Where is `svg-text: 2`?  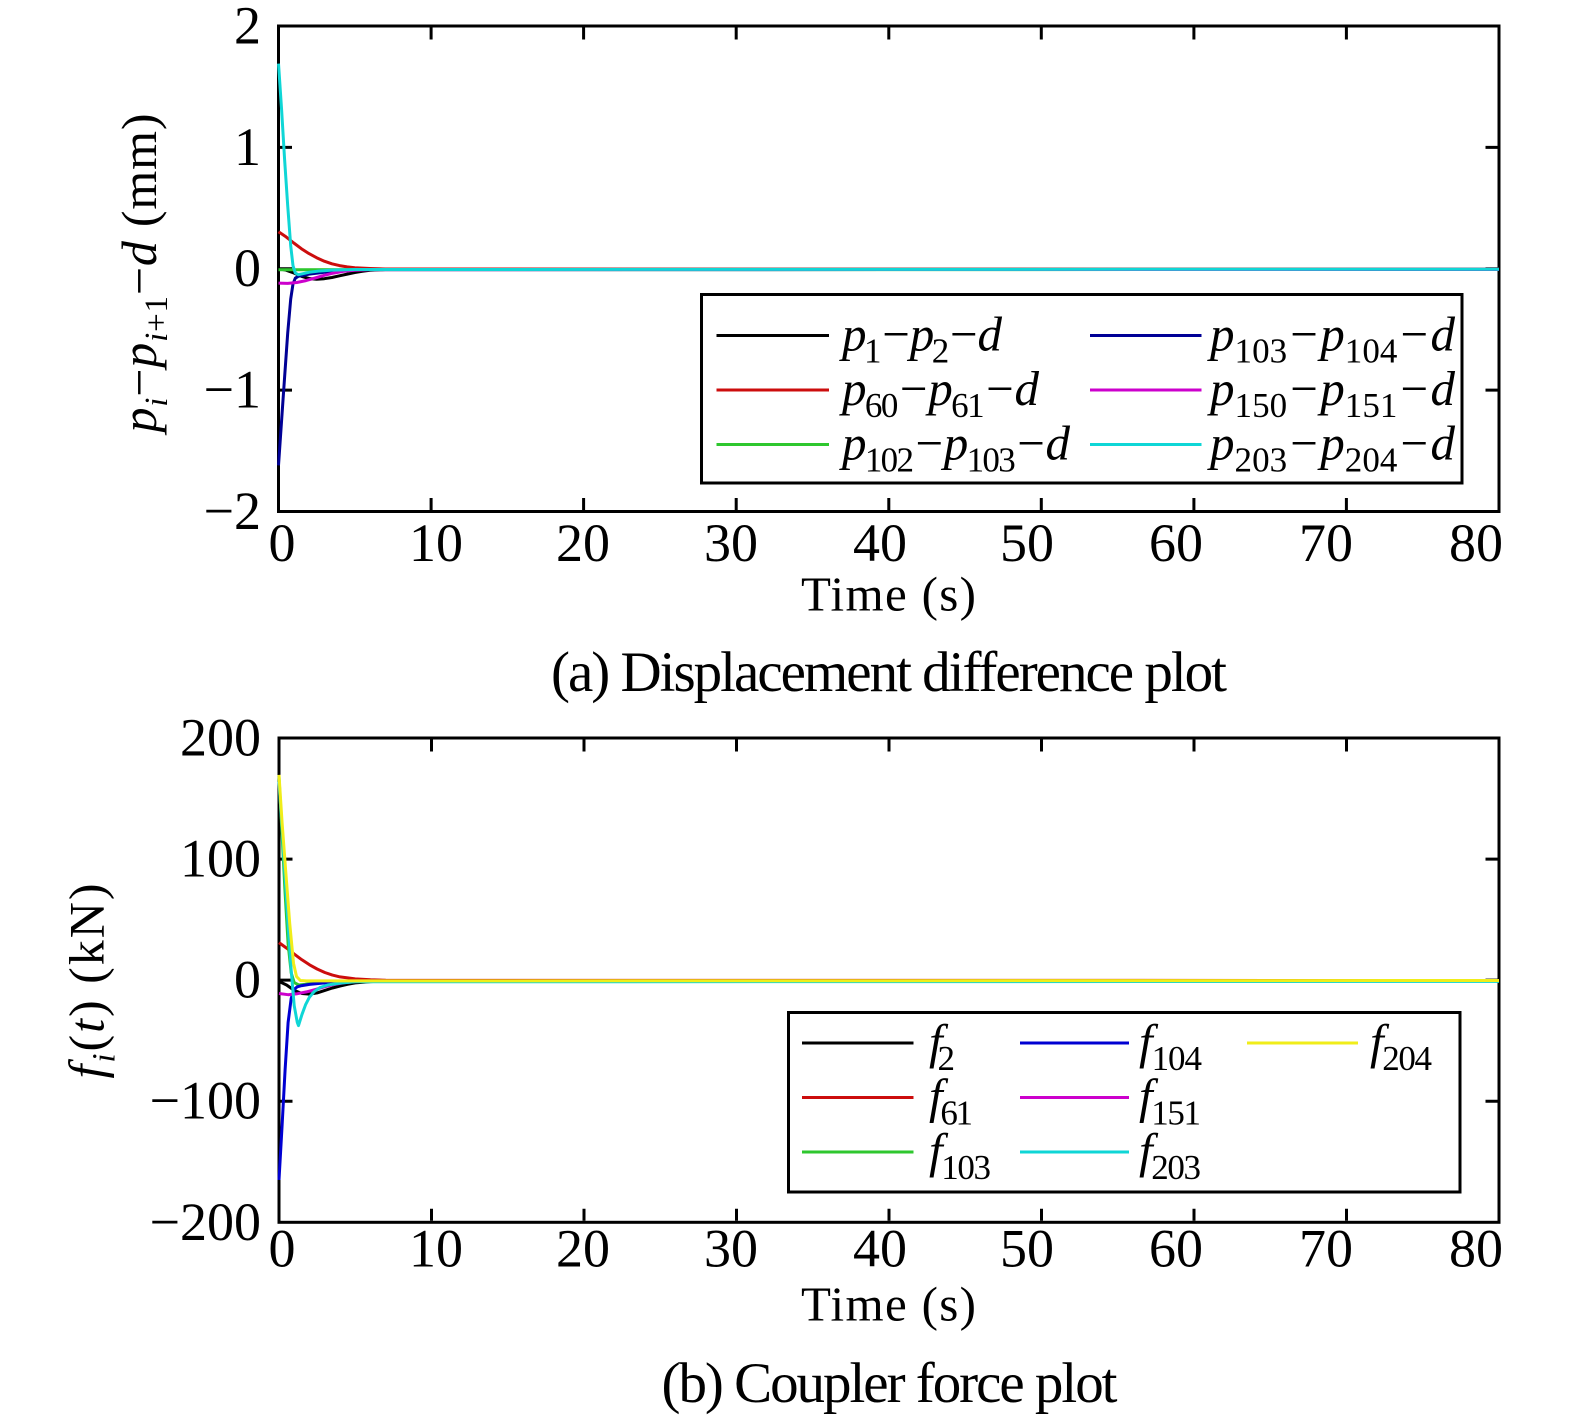 svg-text: 2 is located at coordinates (247, 28).